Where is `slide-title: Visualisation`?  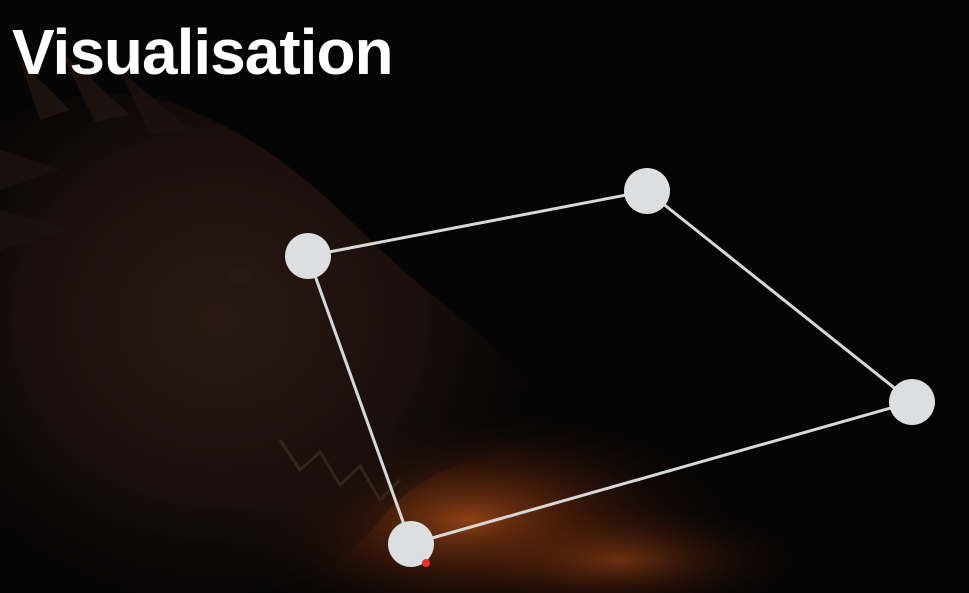 slide-title: Visualisation is located at coordinates (203, 52).